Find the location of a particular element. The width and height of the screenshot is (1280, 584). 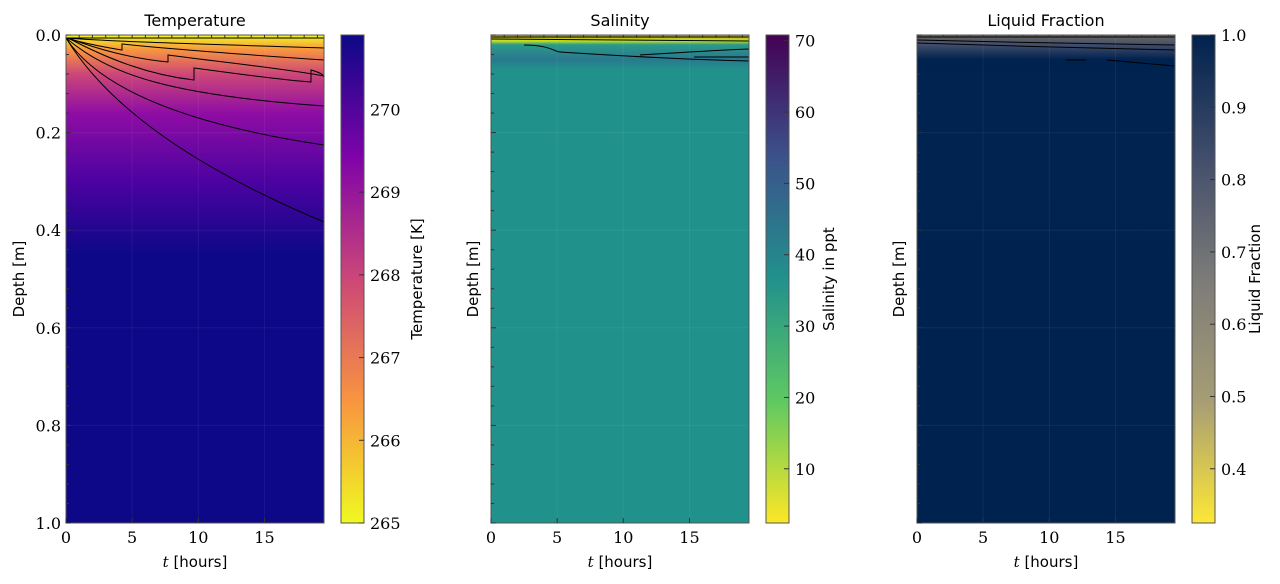

colorbar-tick-label: 40 is located at coordinates (805, 255).